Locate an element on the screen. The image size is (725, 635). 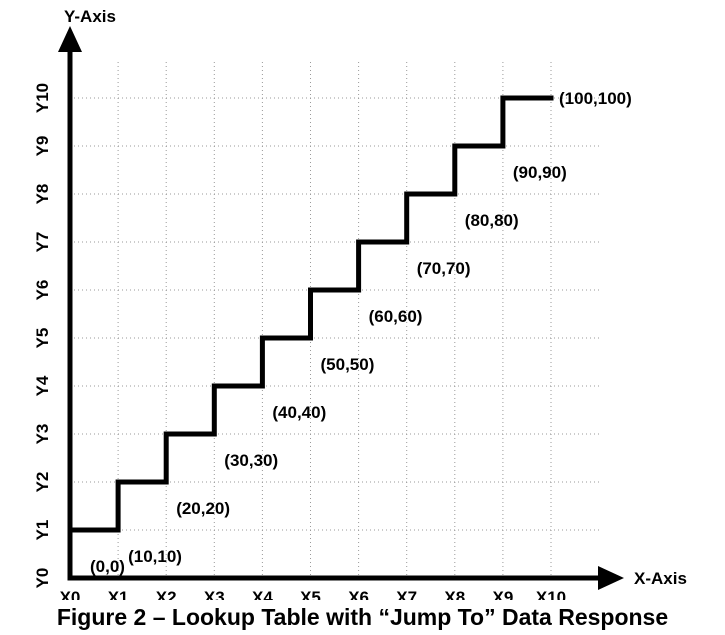
x-tick-label: X7 is located at coordinates (406, 594).